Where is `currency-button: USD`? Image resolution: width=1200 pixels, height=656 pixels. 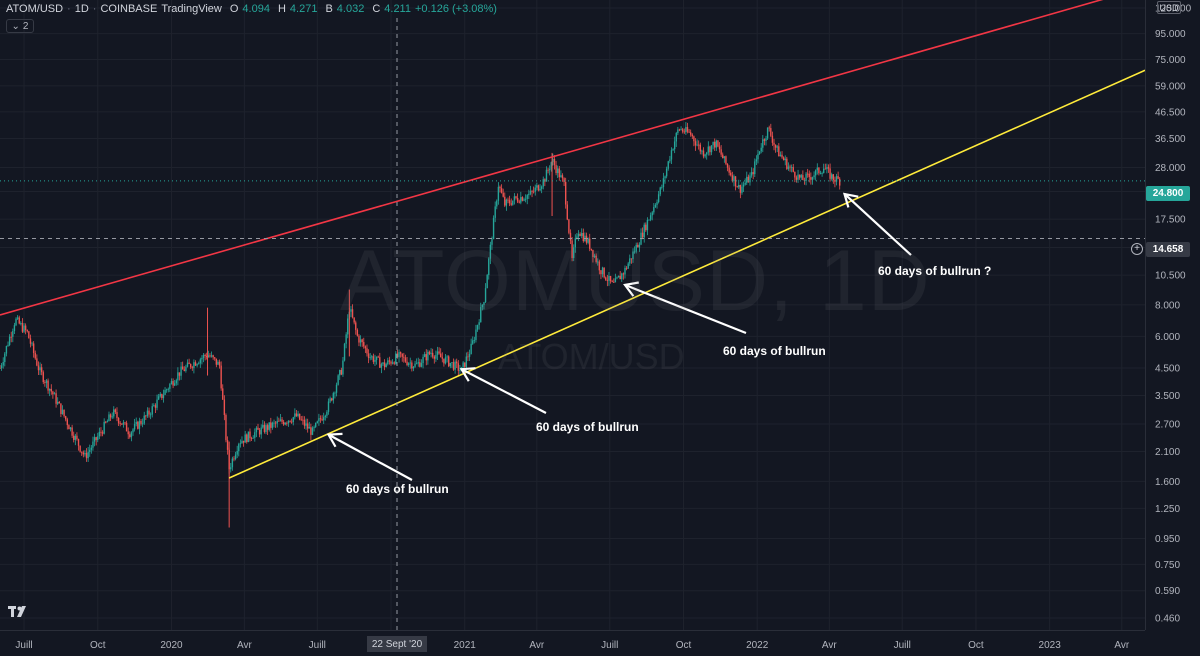 currency-button: USD is located at coordinates (1169, 7).